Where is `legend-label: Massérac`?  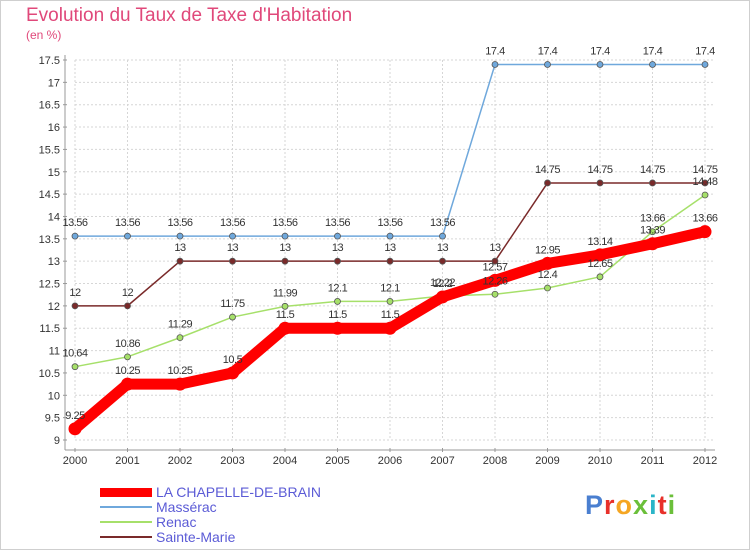 legend-label: Massérac is located at coordinates (186, 507).